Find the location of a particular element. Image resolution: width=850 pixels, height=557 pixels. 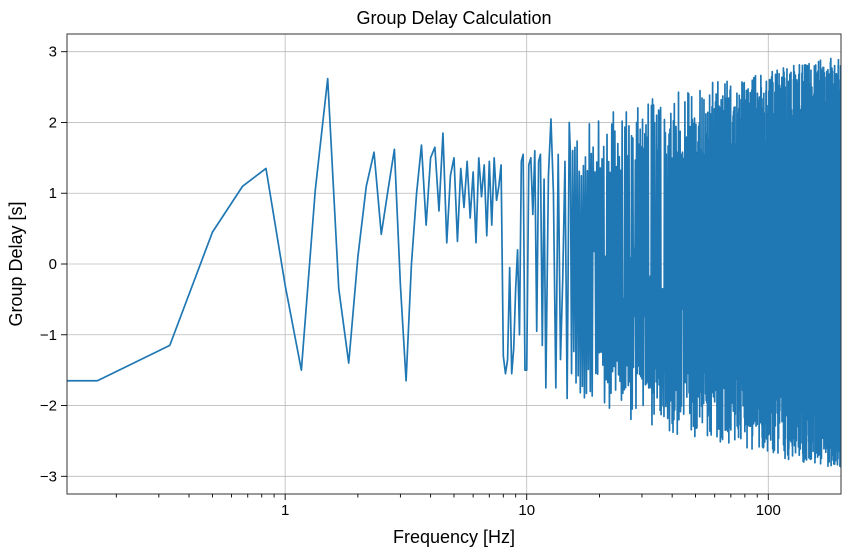

x-tick-label-2: 100 is located at coordinates (768, 510).